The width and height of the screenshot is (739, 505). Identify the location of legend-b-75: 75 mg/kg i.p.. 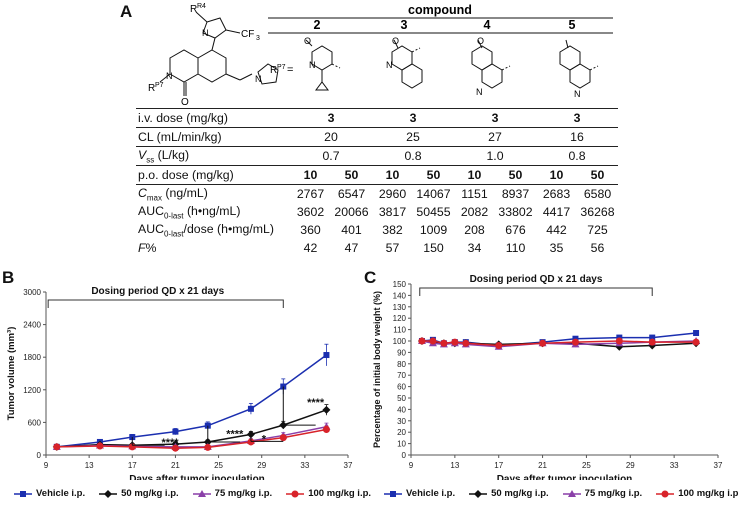
(232, 493).